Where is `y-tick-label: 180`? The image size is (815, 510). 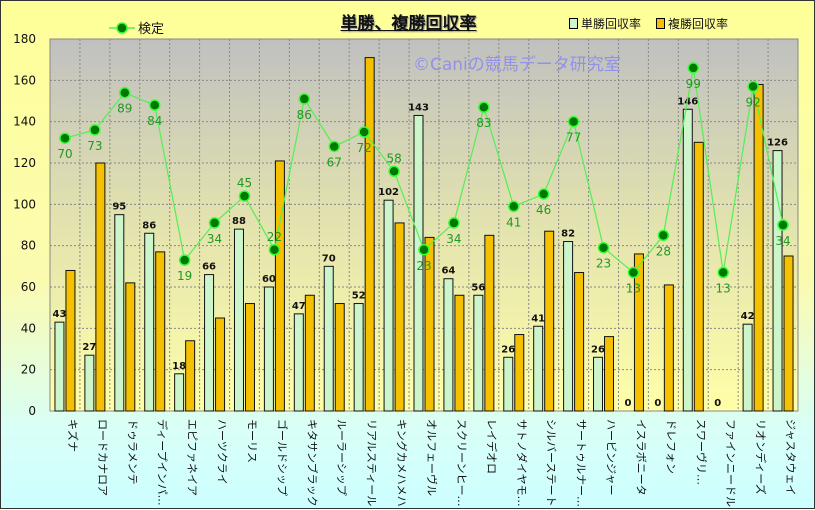 y-tick-label: 180 is located at coordinates (24, 39).